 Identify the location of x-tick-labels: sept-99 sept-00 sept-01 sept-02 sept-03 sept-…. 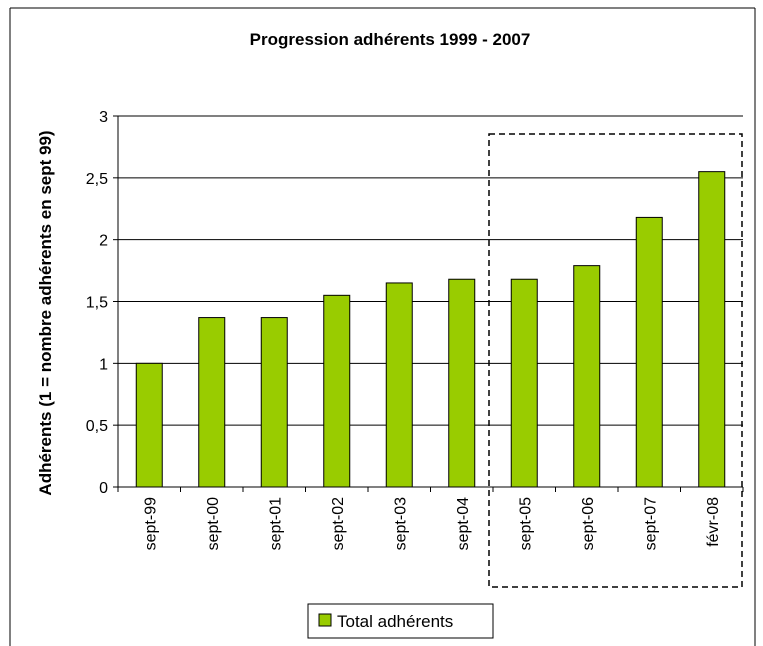
(432, 523).